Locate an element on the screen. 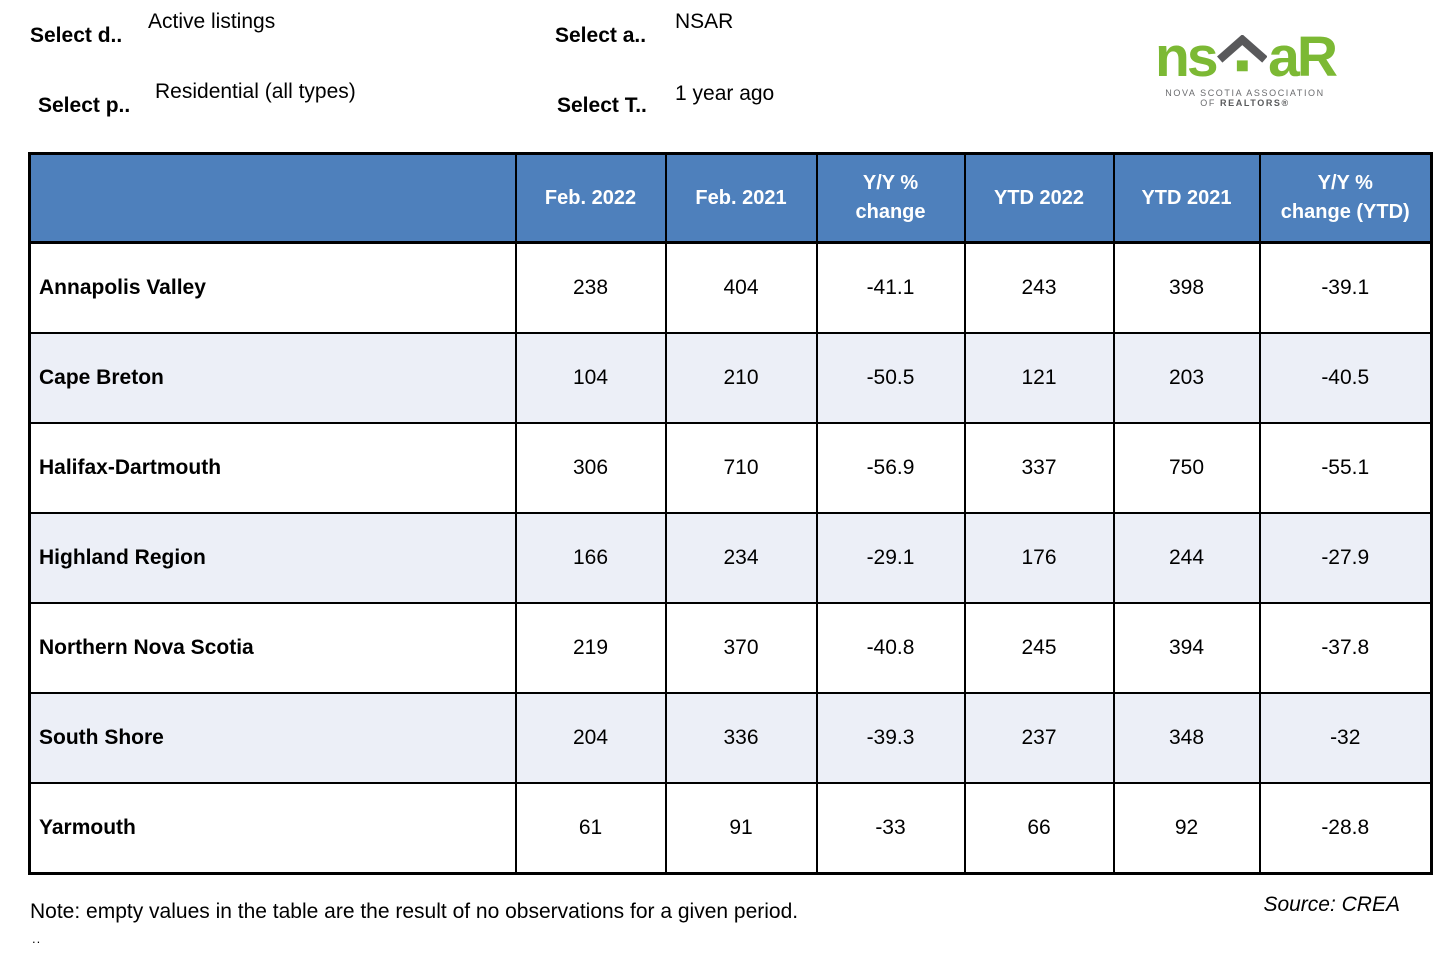  value-cell: 166 is located at coordinates (590, 558).